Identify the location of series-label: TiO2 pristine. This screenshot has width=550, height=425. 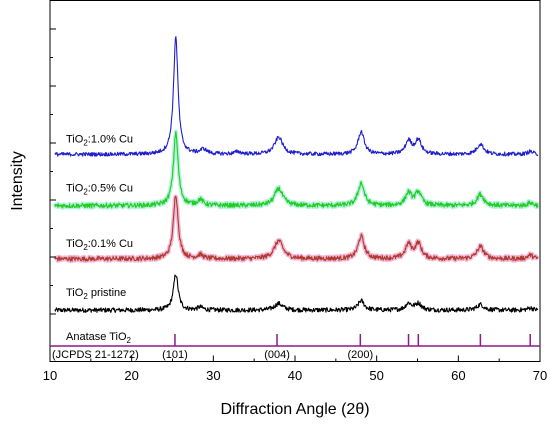
(96, 294).